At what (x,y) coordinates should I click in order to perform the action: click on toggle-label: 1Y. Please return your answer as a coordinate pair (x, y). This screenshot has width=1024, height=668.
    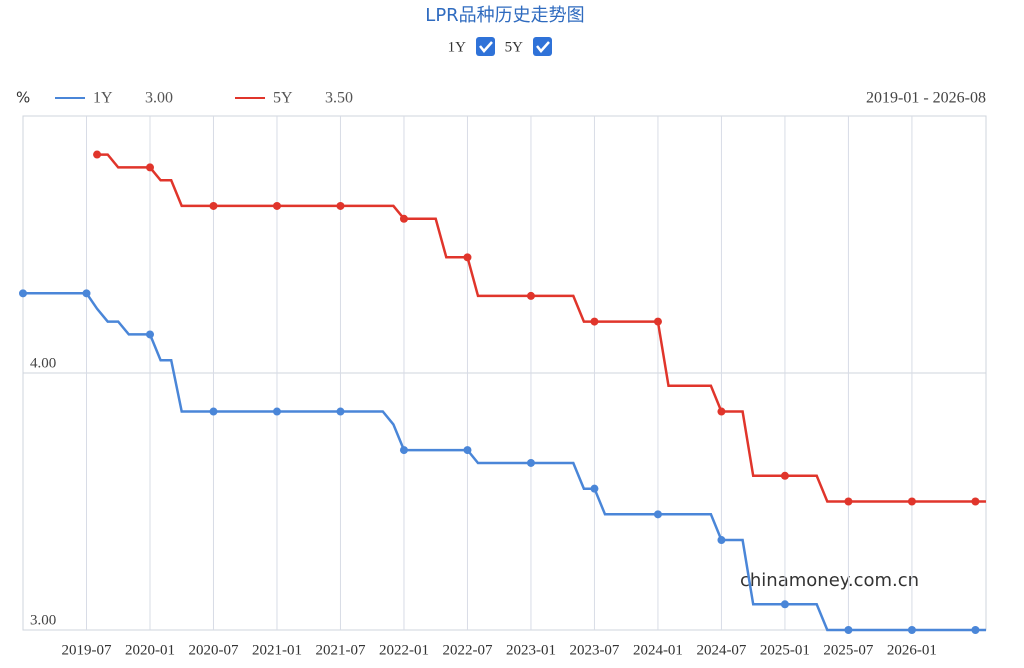
    Looking at the image, I should click on (457, 47).